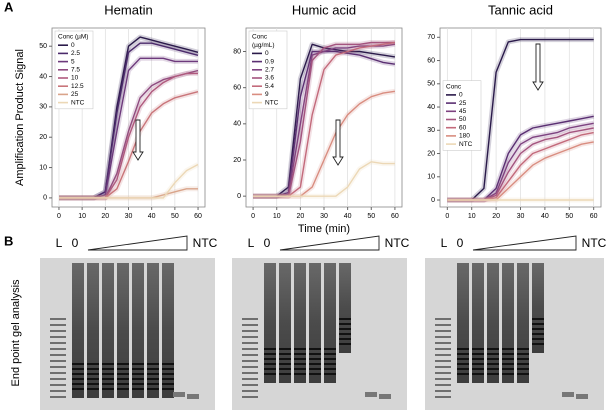 The height and width of the screenshot is (419, 611). Describe the element at coordinates (267, 94) in the screenshot. I see `legend-label: 9` at that location.